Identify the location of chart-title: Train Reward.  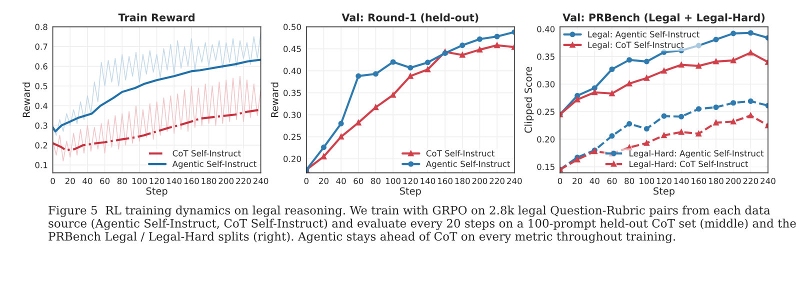
(156, 17).